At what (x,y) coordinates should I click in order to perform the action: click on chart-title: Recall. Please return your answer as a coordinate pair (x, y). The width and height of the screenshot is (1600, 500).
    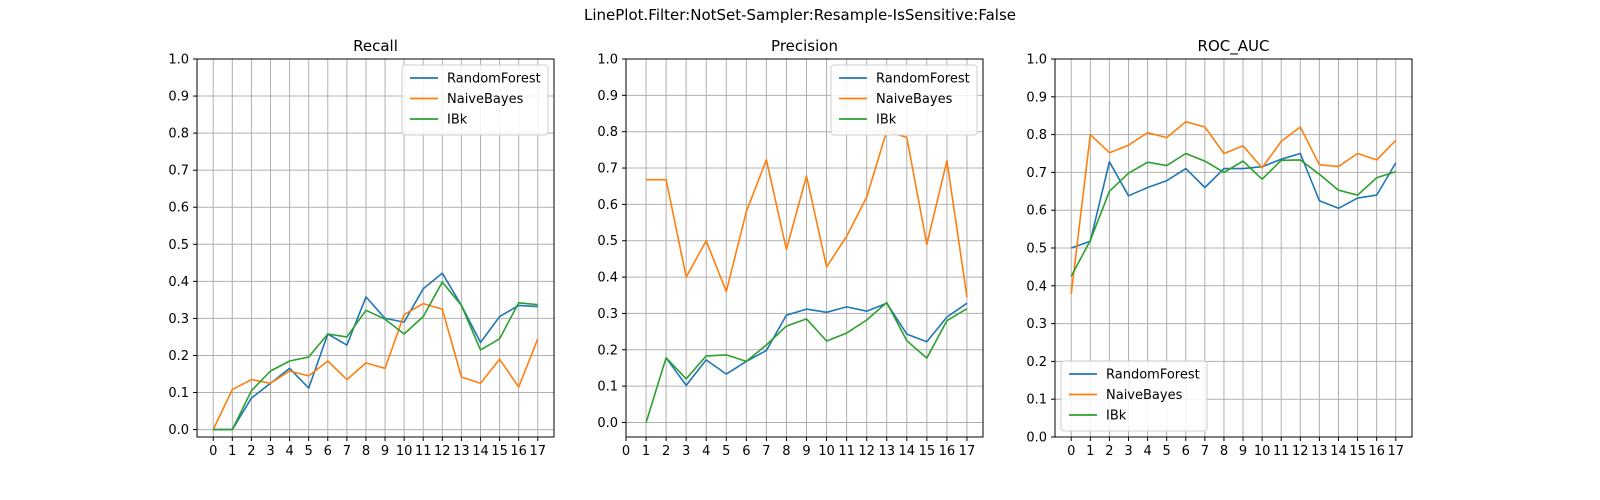
    Looking at the image, I should click on (375, 46).